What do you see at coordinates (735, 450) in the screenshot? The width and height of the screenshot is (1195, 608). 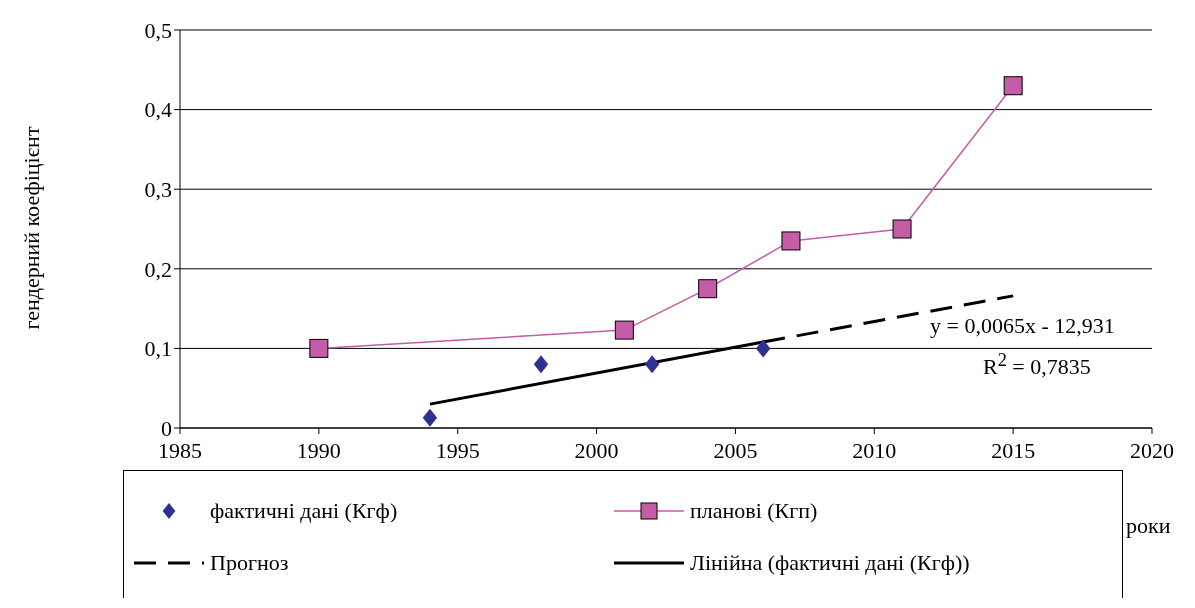 I see `x-tick-label: 2005` at bounding box center [735, 450].